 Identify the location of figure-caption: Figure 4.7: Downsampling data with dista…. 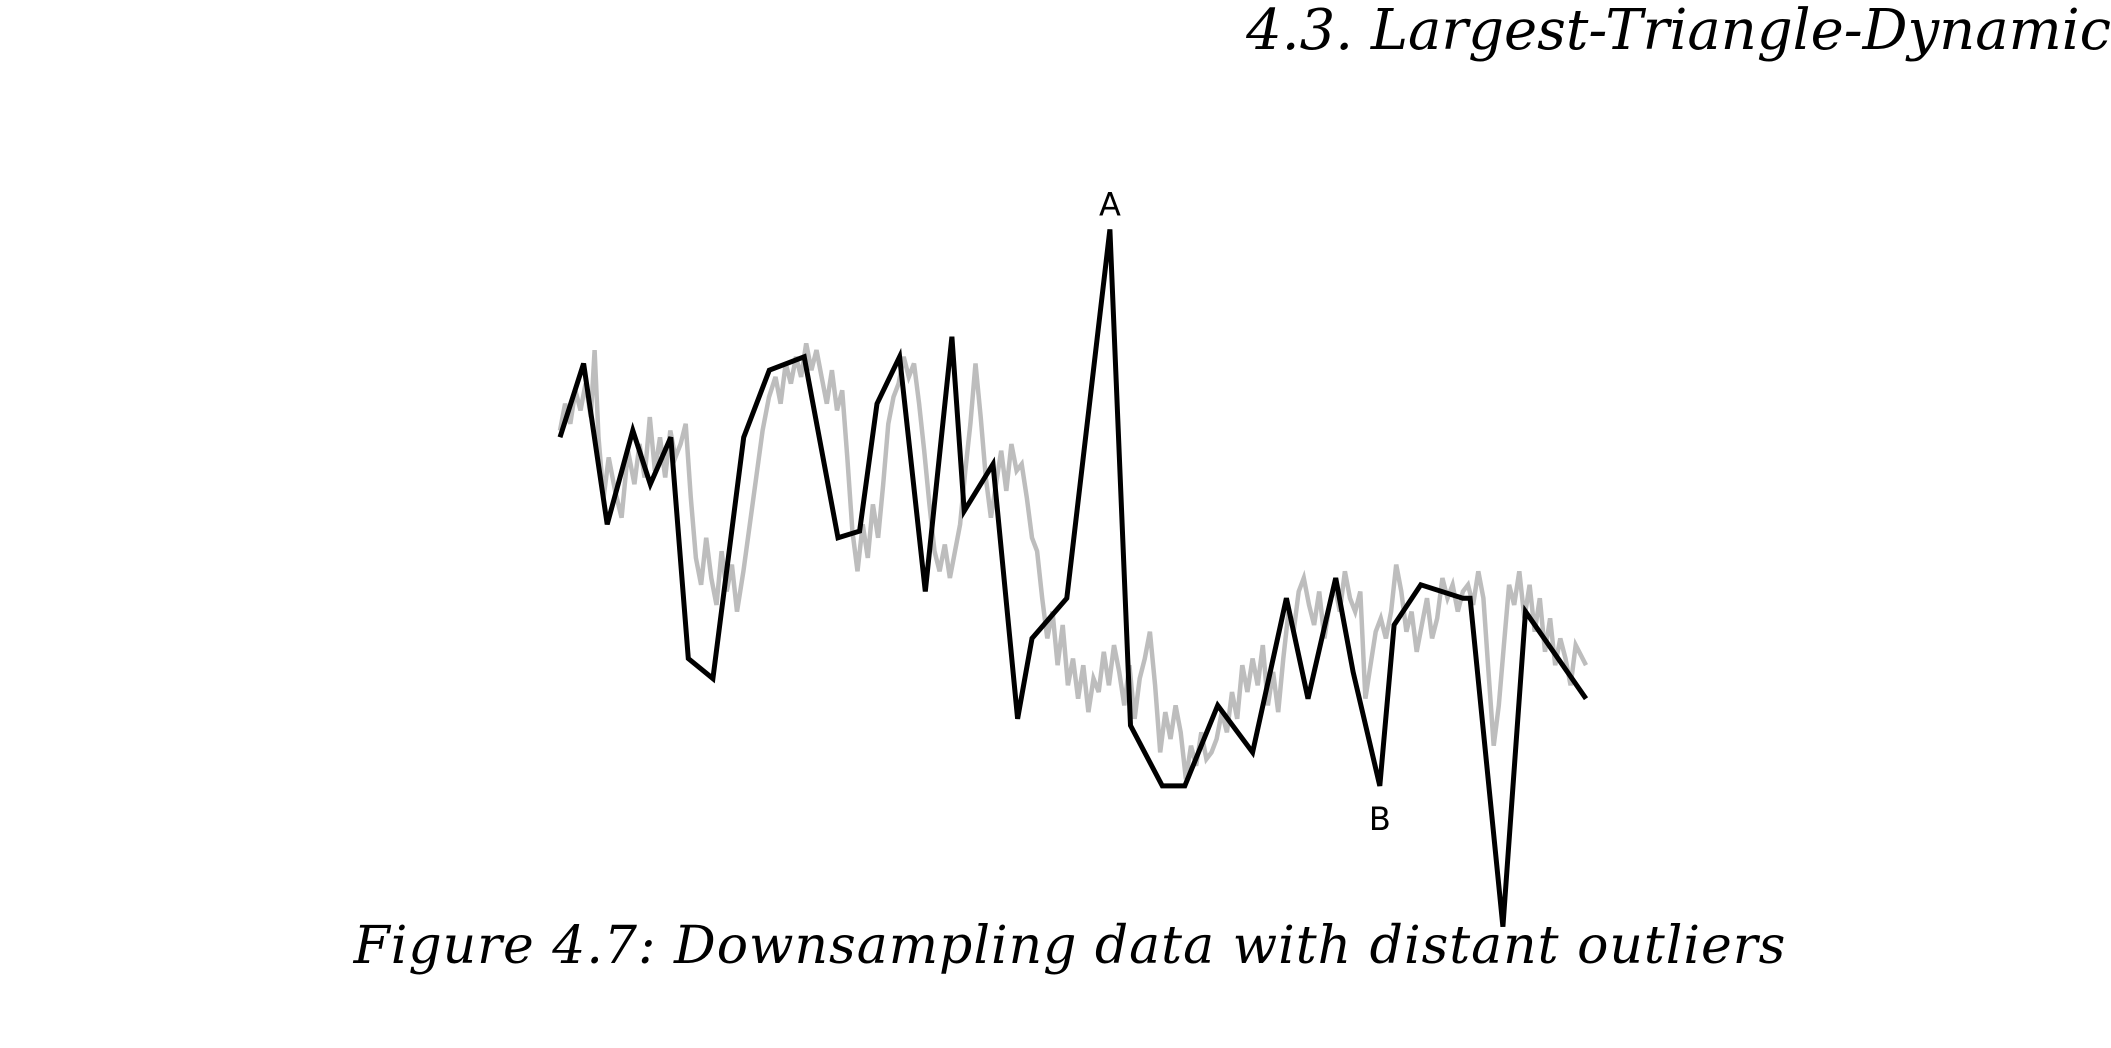
(1070, 946).